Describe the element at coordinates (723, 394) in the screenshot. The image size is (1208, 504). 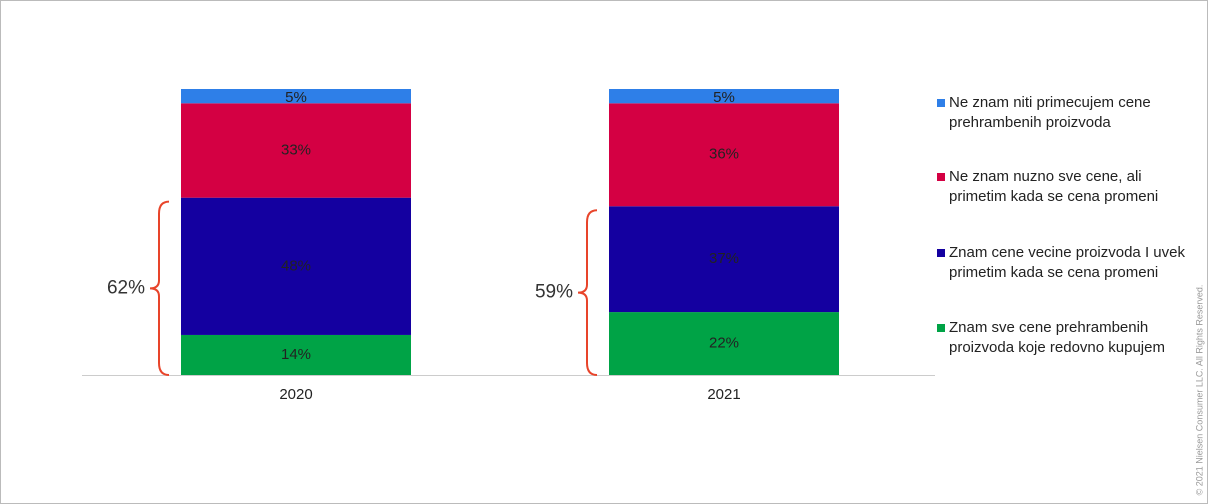
I see `x-tick-label: 2021` at that location.